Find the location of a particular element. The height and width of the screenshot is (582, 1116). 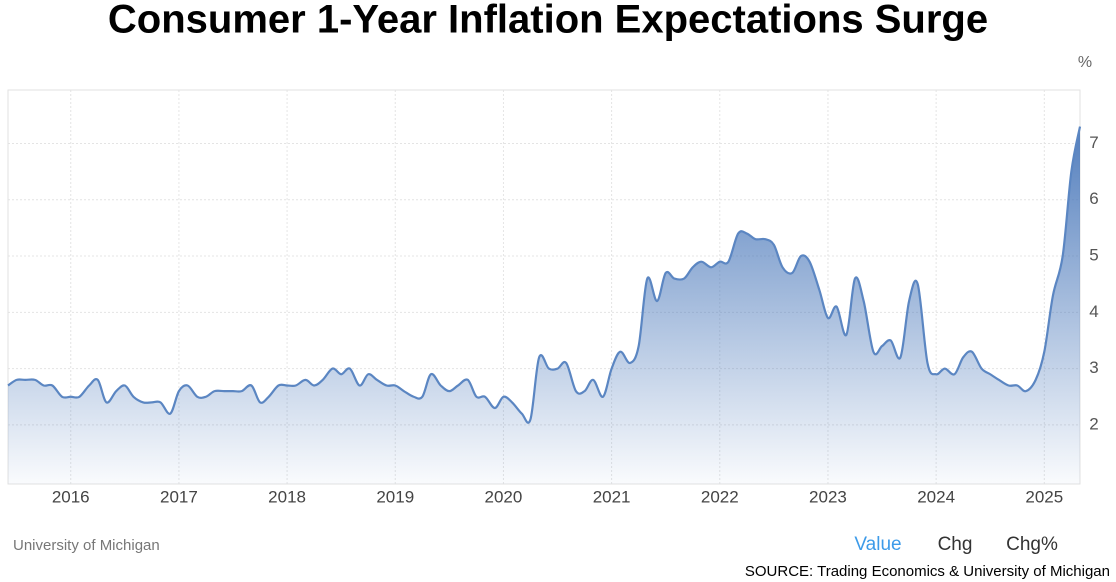

chg-button: Chg is located at coordinates (955, 544).